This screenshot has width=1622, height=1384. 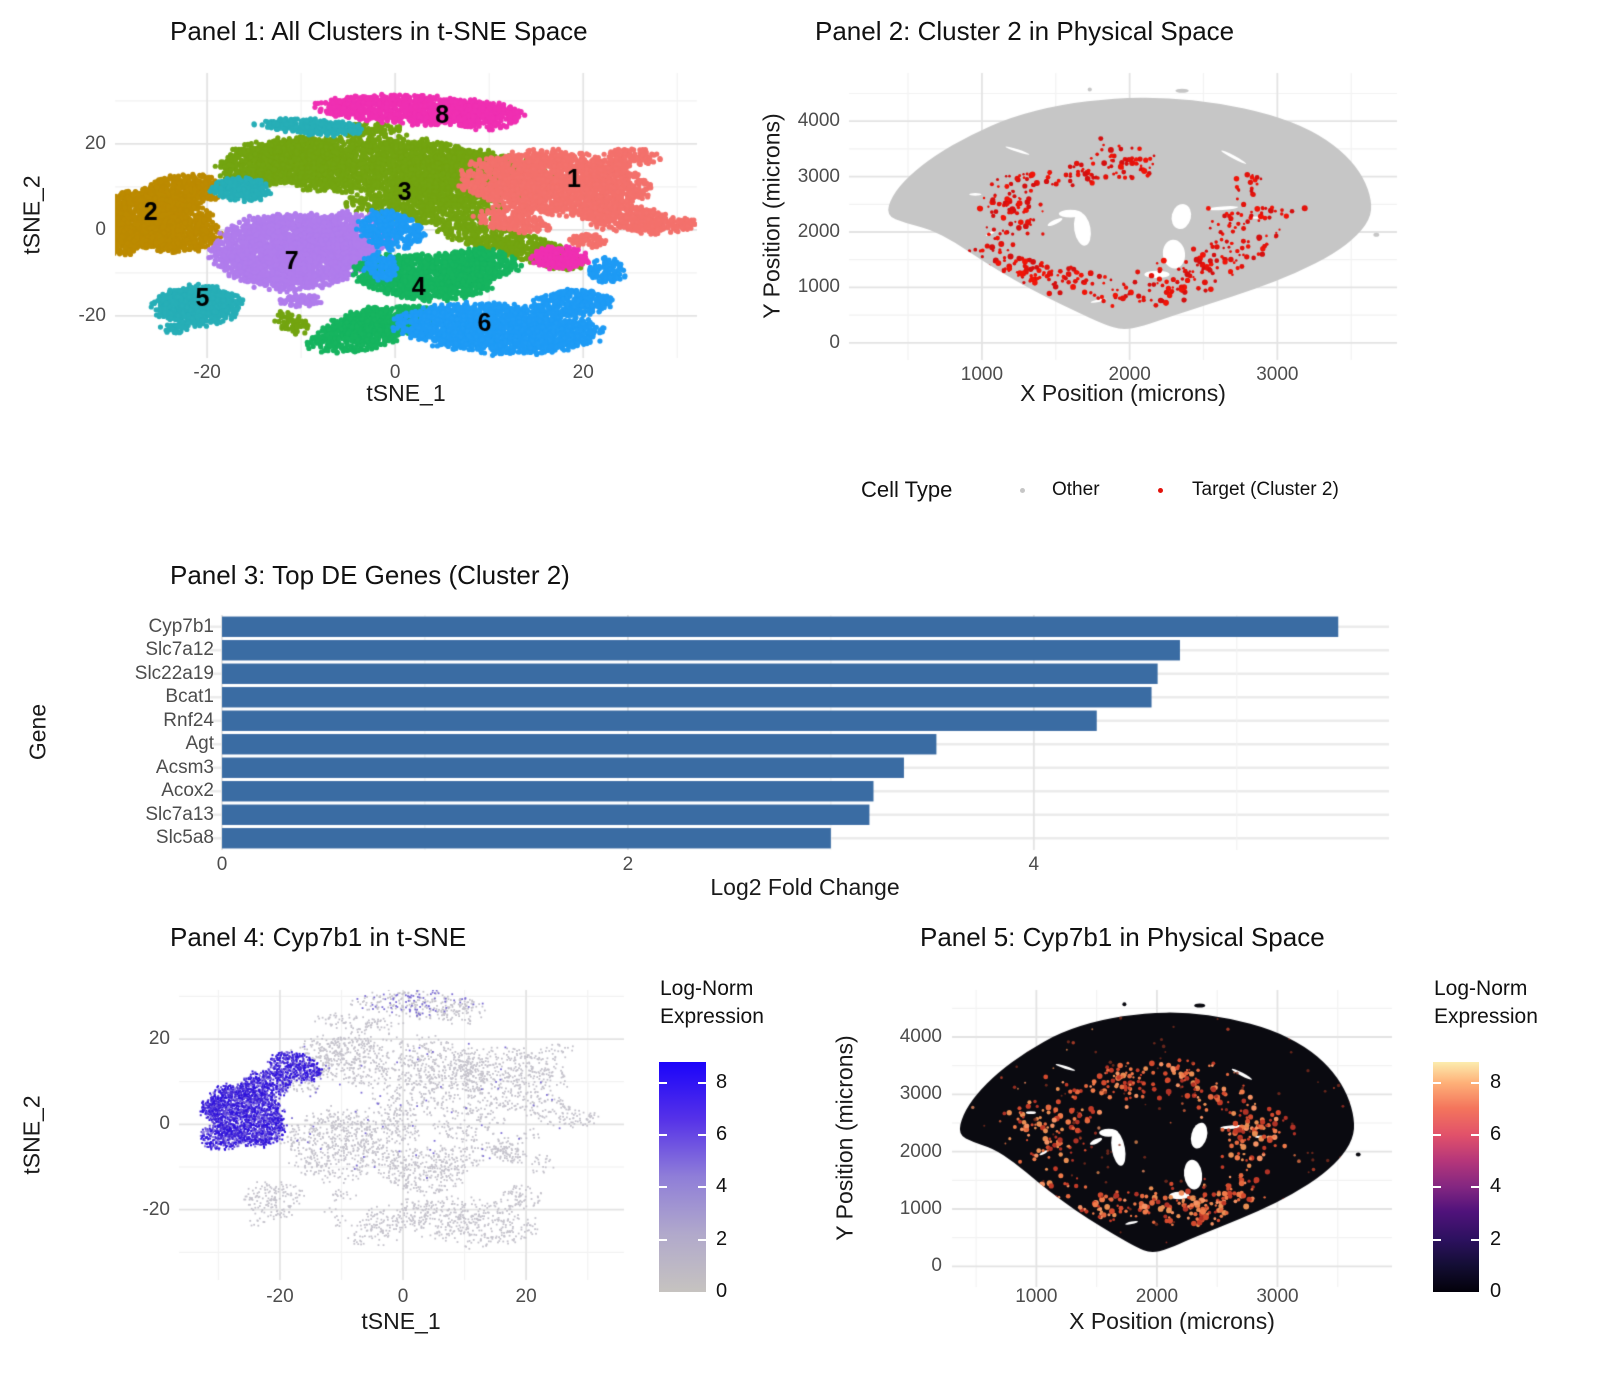 What do you see at coordinates (401, 1321) in the screenshot?
I see `panel4-x-axis-title: tSNE_1` at bounding box center [401, 1321].